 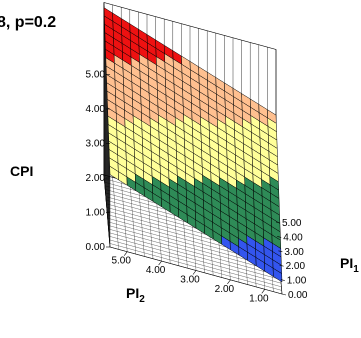 I want to click on x-tick-label: 5.00, so click(x=292, y=223).